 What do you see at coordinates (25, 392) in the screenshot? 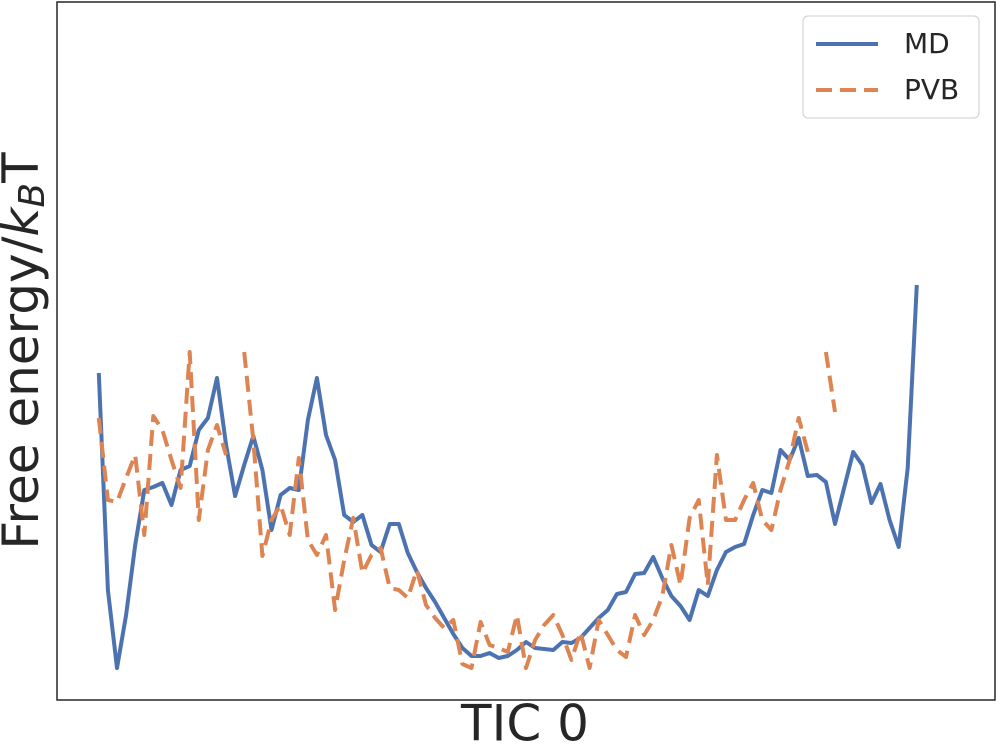
I see `y-label-part: Free energy/` at bounding box center [25, 392].